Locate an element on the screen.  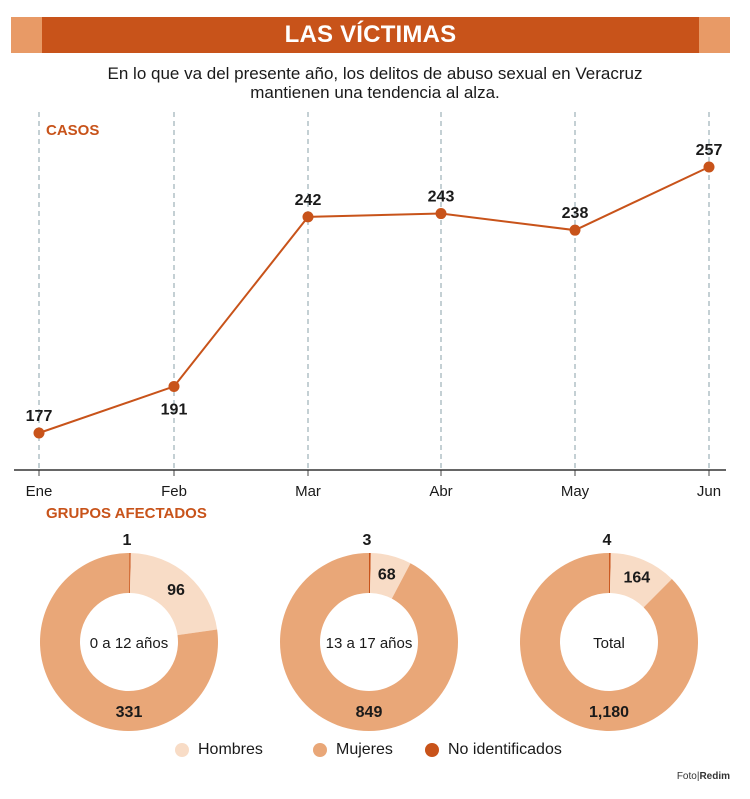
x-tick-label-mar: Mar is located at coordinates (308, 491).